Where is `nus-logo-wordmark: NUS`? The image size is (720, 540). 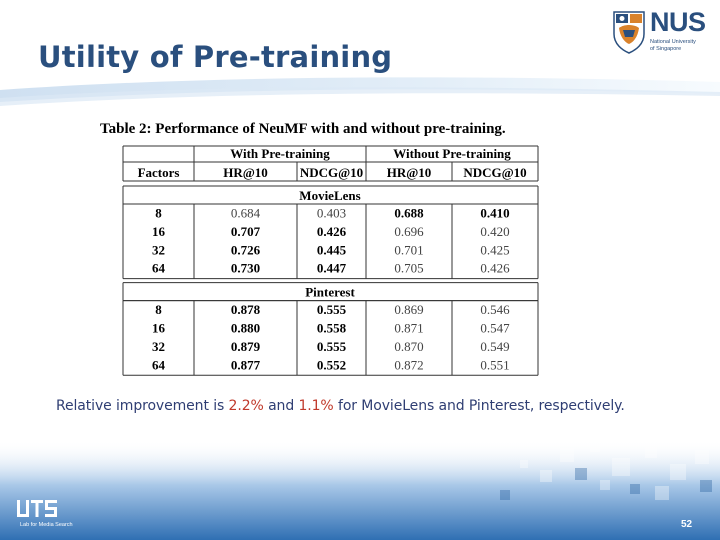
nus-logo-wordmark: NUS is located at coordinates (678, 22).